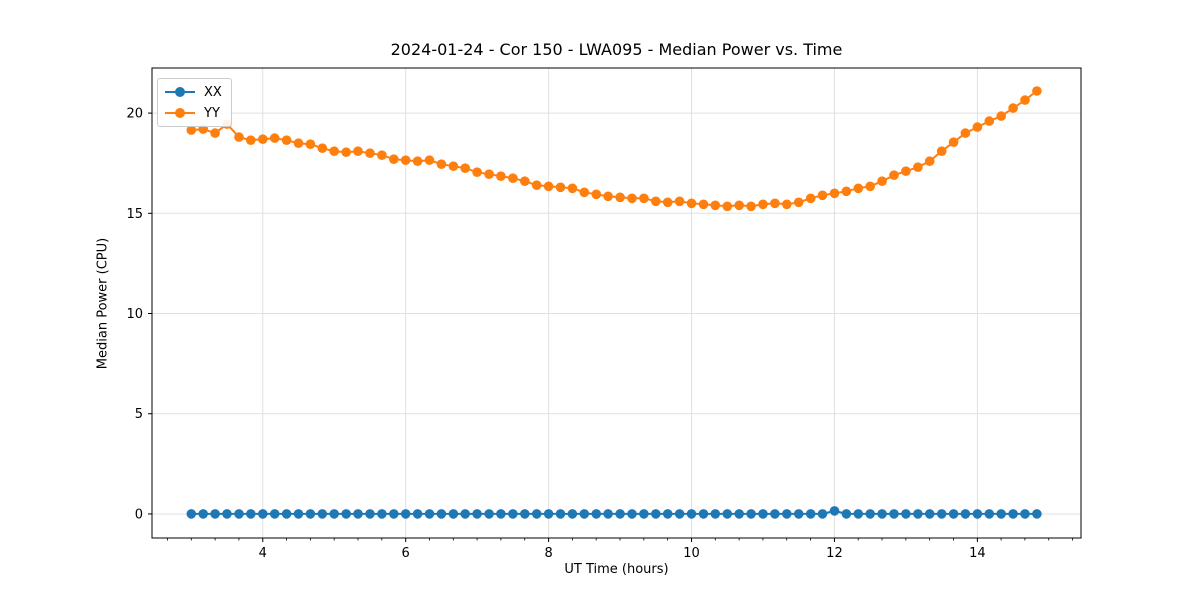  Describe the element at coordinates (834, 553) in the screenshot. I see `x-tick-label: 12` at that location.